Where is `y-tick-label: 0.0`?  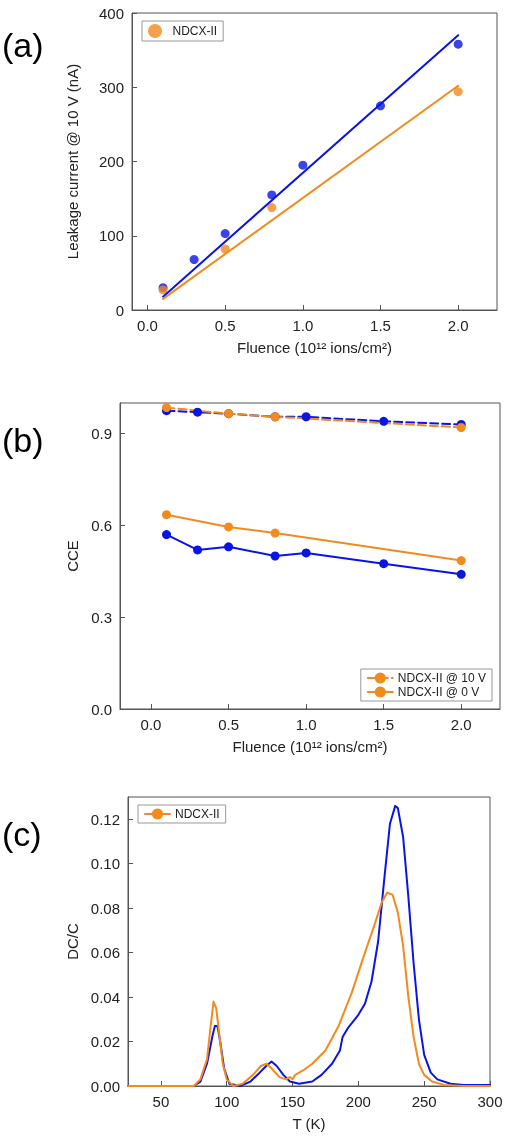
y-tick-label: 0.0 is located at coordinates (101, 709).